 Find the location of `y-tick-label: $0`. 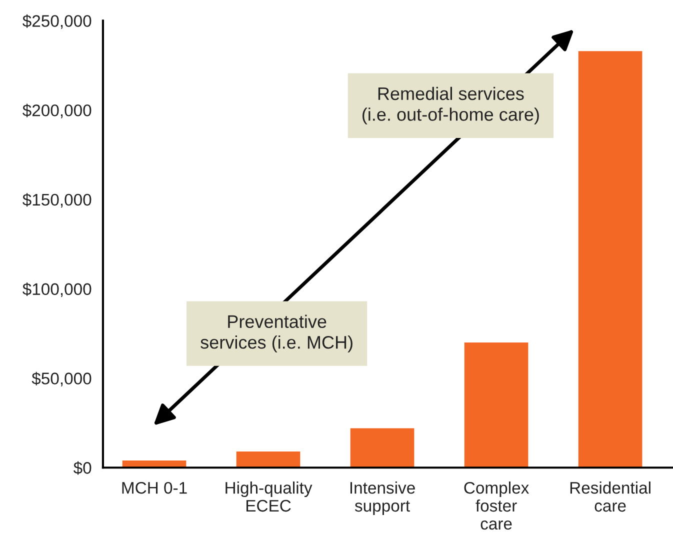

y-tick-label: $0 is located at coordinates (83, 468).